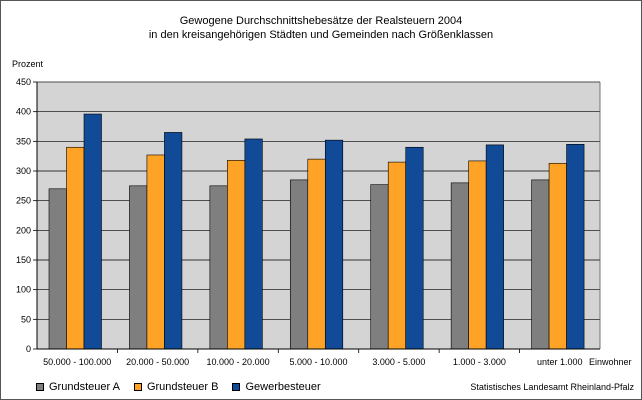 The height and width of the screenshot is (400, 642). I want to click on x-tick-label-6: unter 1.000, so click(560, 362).